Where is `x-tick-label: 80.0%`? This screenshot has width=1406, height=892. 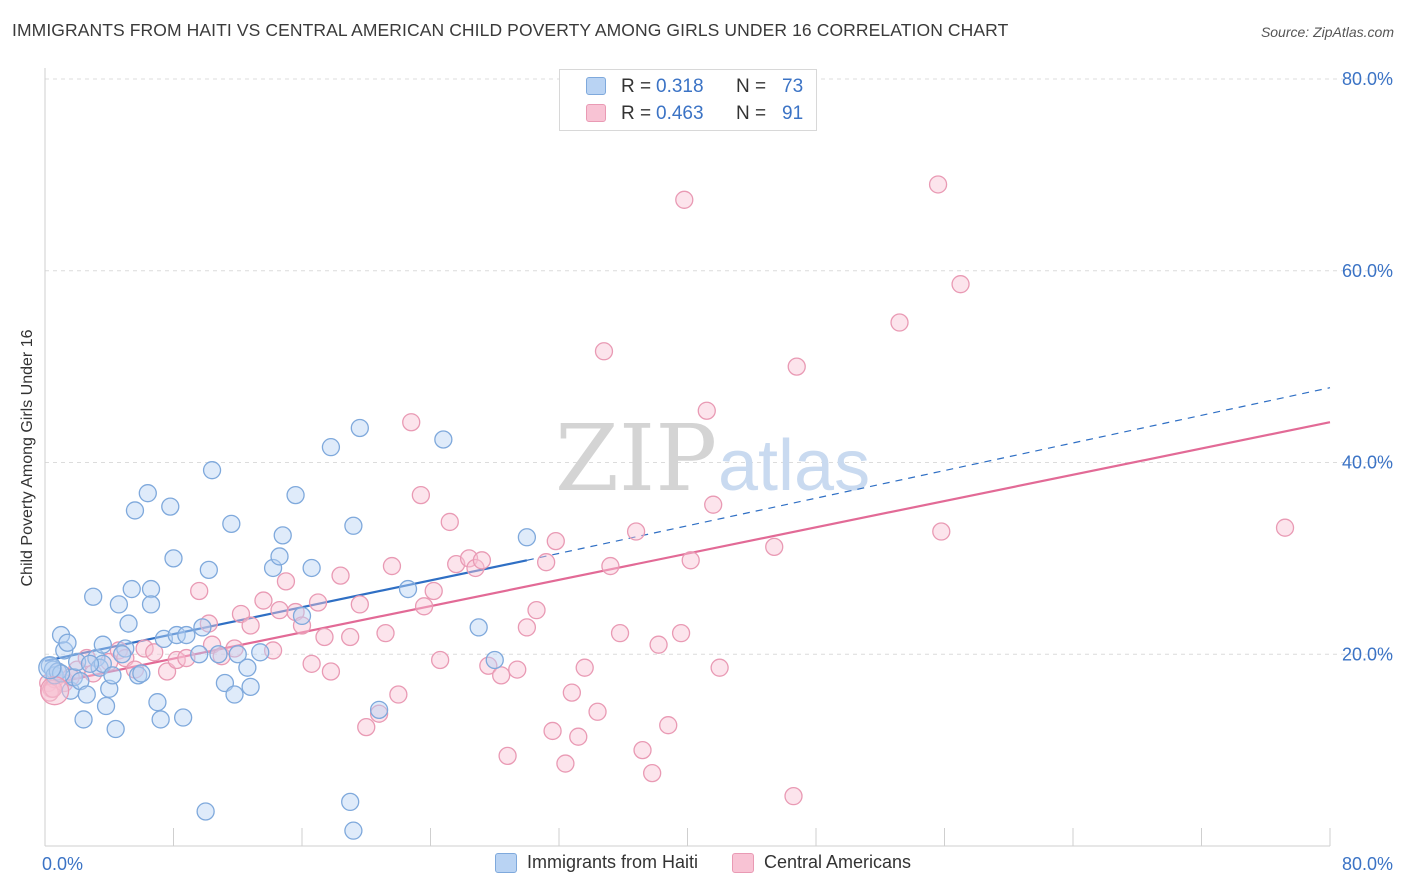 x-tick-label: 80.0% is located at coordinates (1367, 864).